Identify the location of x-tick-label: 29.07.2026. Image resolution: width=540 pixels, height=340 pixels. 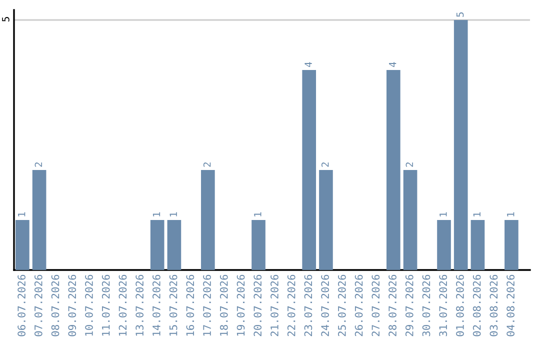
(409, 305).